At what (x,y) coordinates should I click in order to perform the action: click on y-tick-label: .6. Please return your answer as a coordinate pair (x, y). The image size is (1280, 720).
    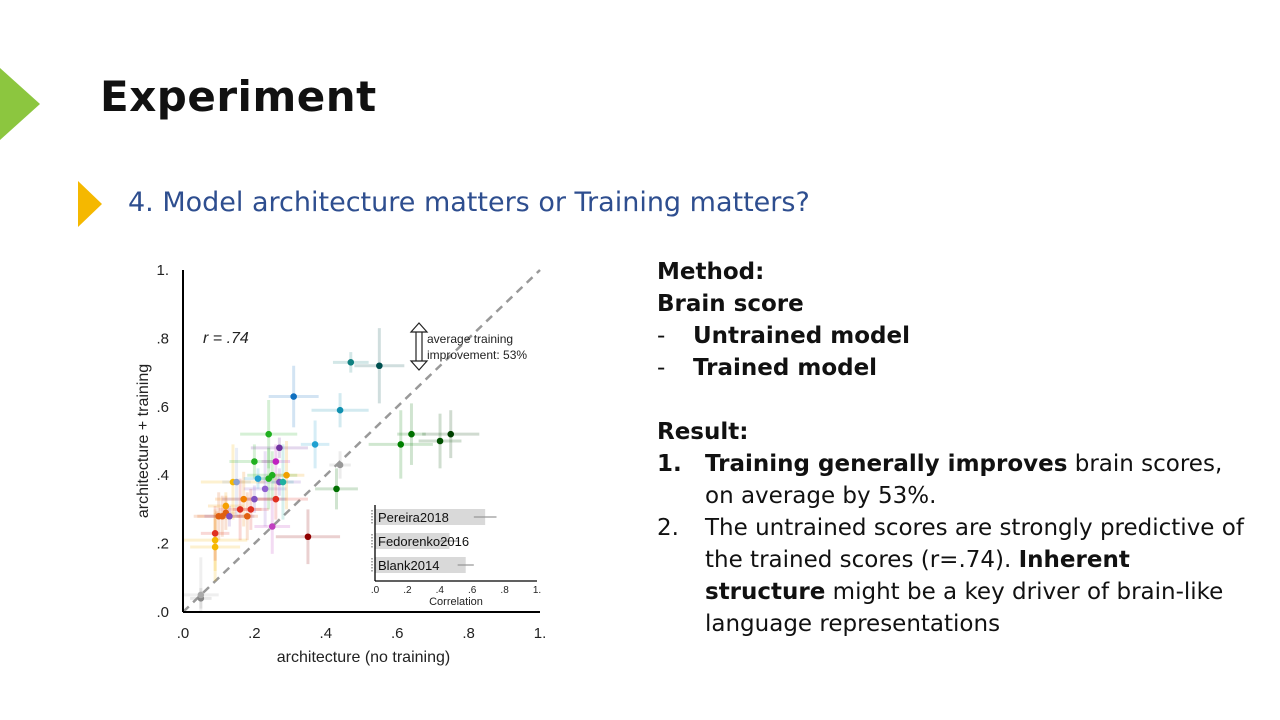
    Looking at the image, I should click on (162, 407).